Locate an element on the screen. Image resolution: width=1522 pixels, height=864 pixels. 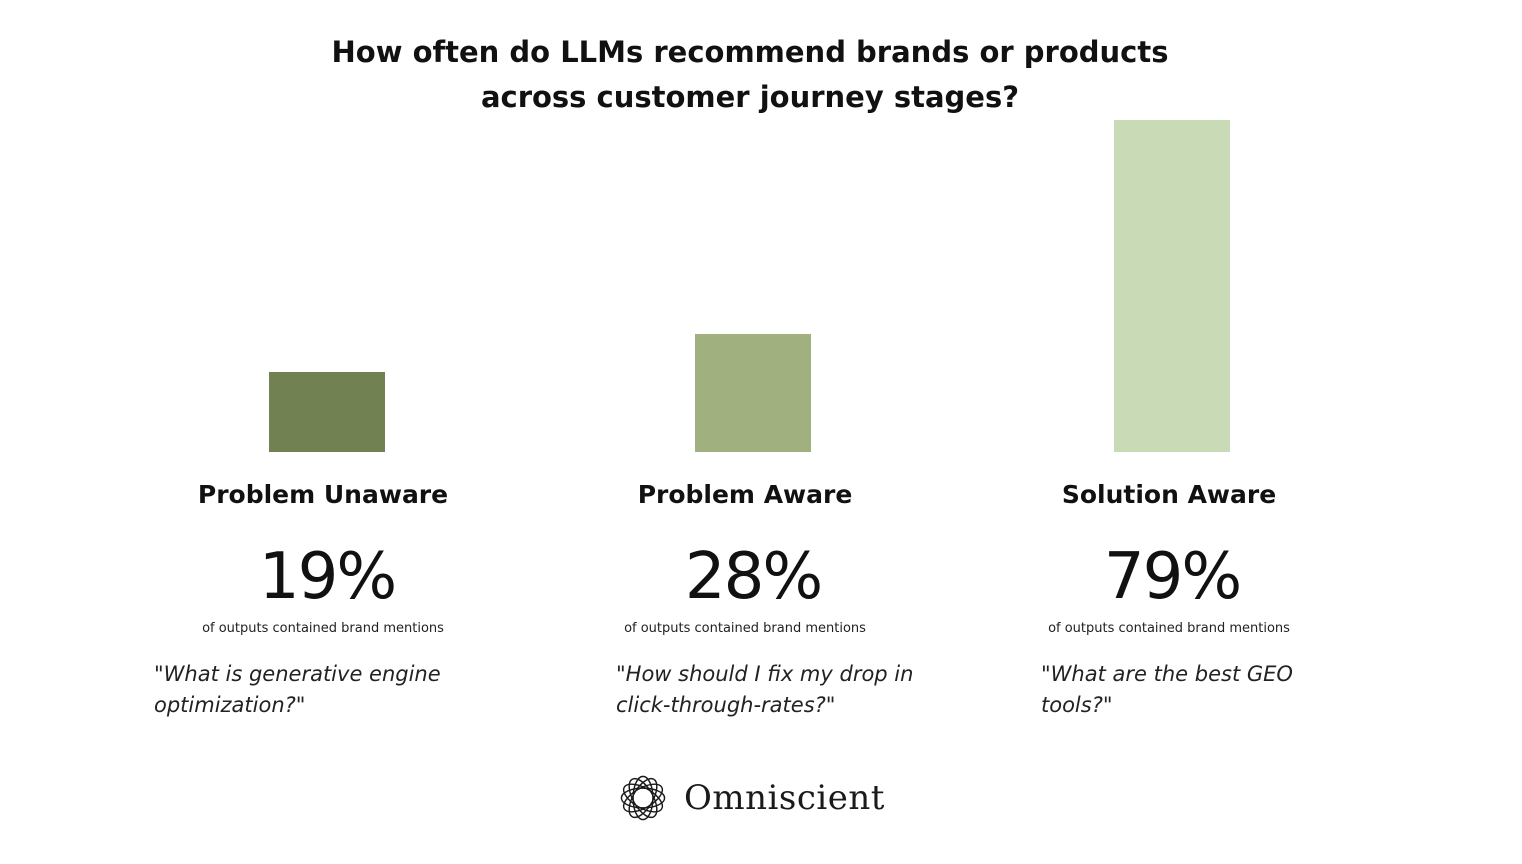
value-label: 19% is located at coordinates (327, 577).